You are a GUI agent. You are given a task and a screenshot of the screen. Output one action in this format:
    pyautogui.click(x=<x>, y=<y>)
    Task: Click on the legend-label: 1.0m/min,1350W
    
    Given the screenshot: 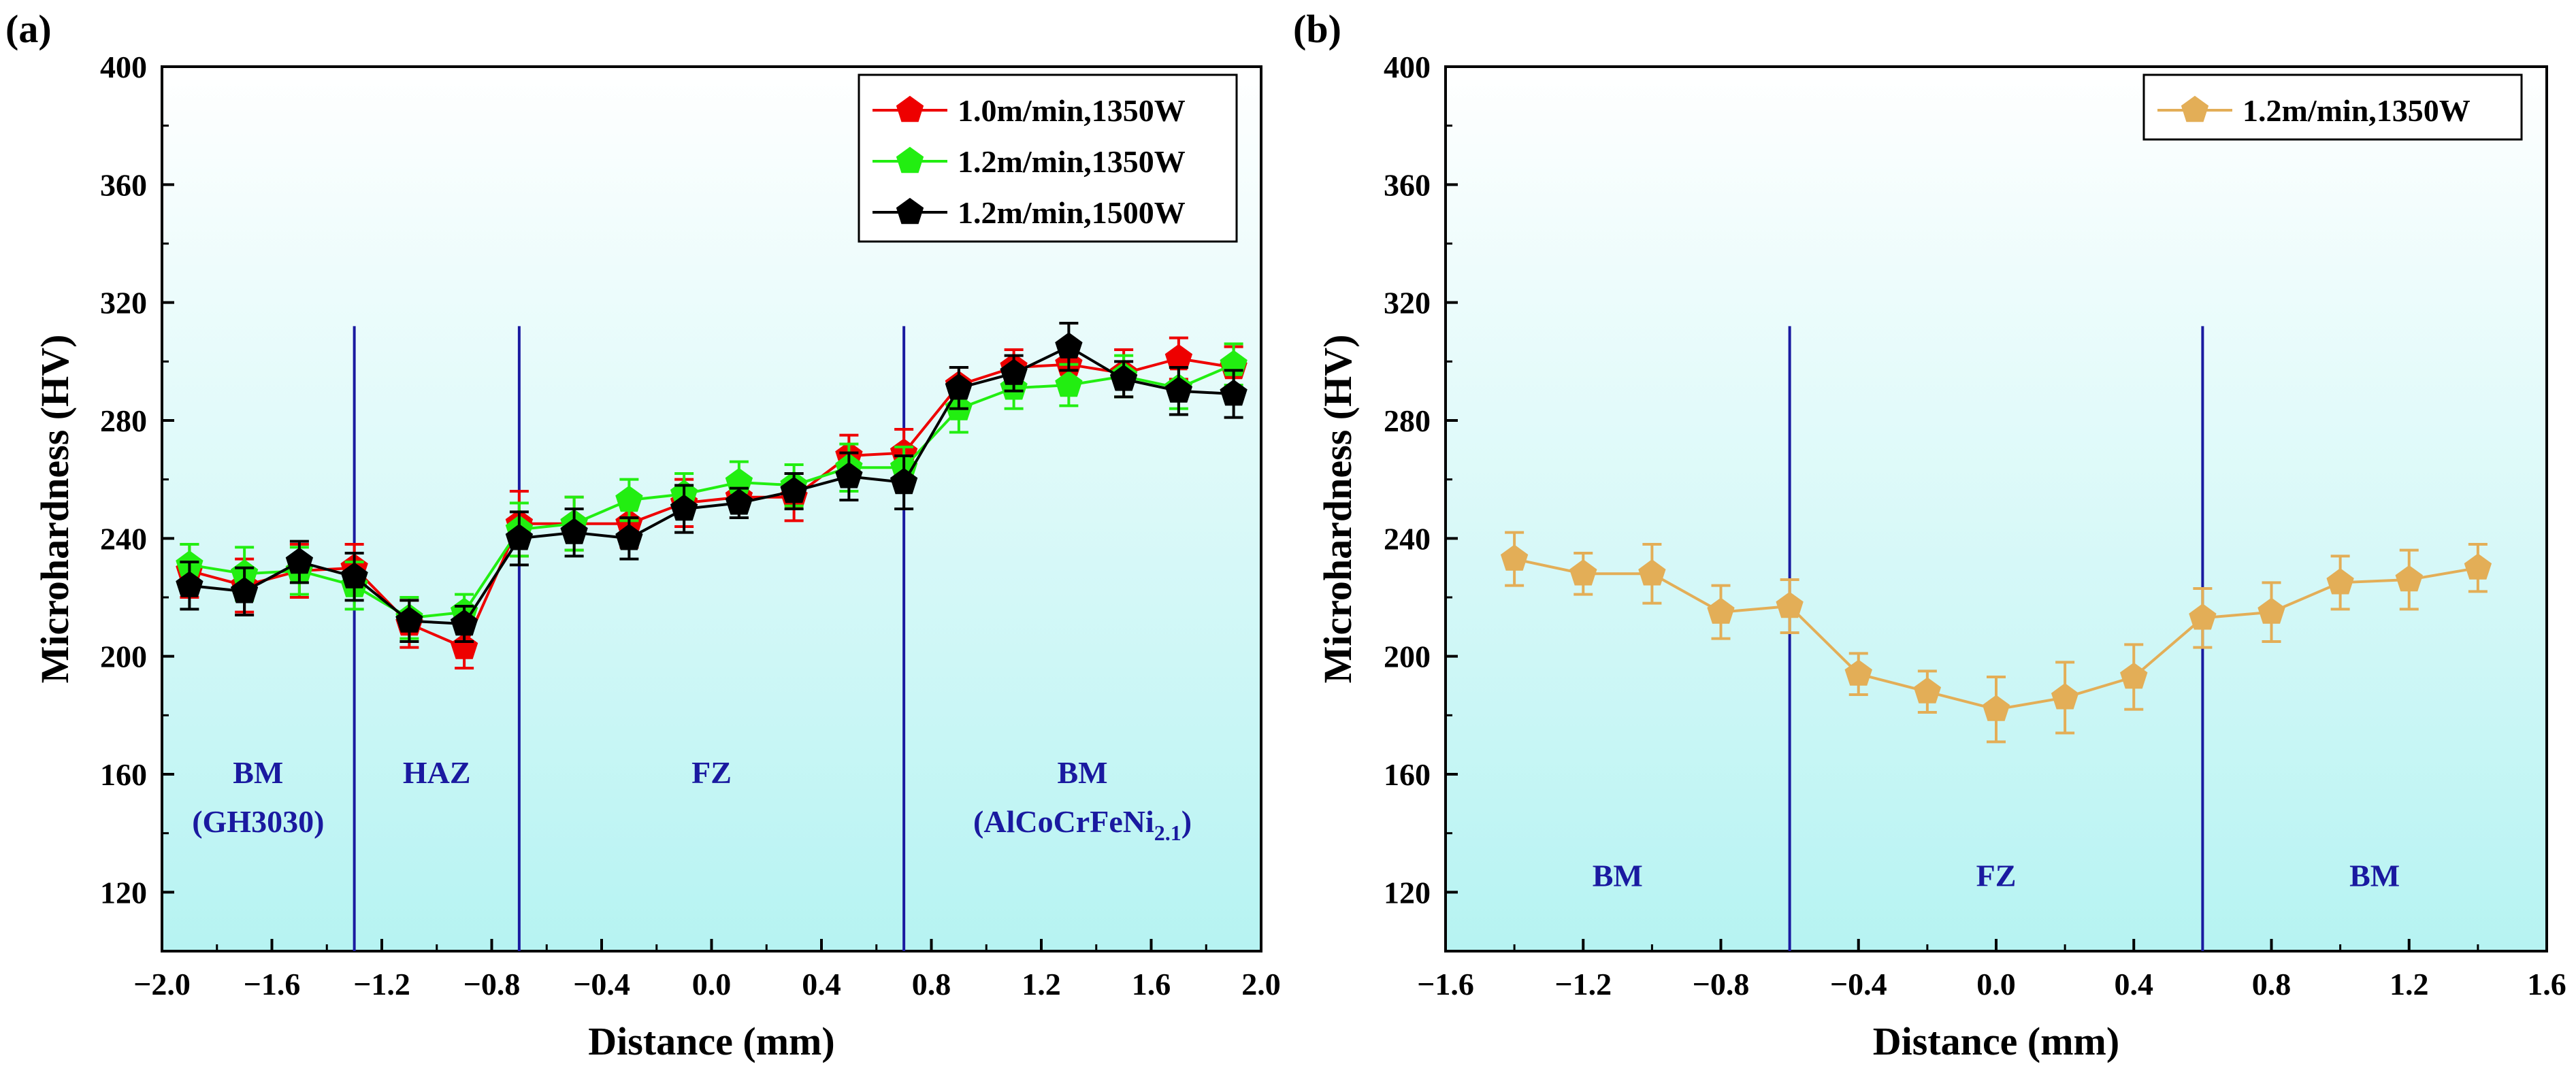 What is the action you would take?
    pyautogui.click(x=1072, y=111)
    